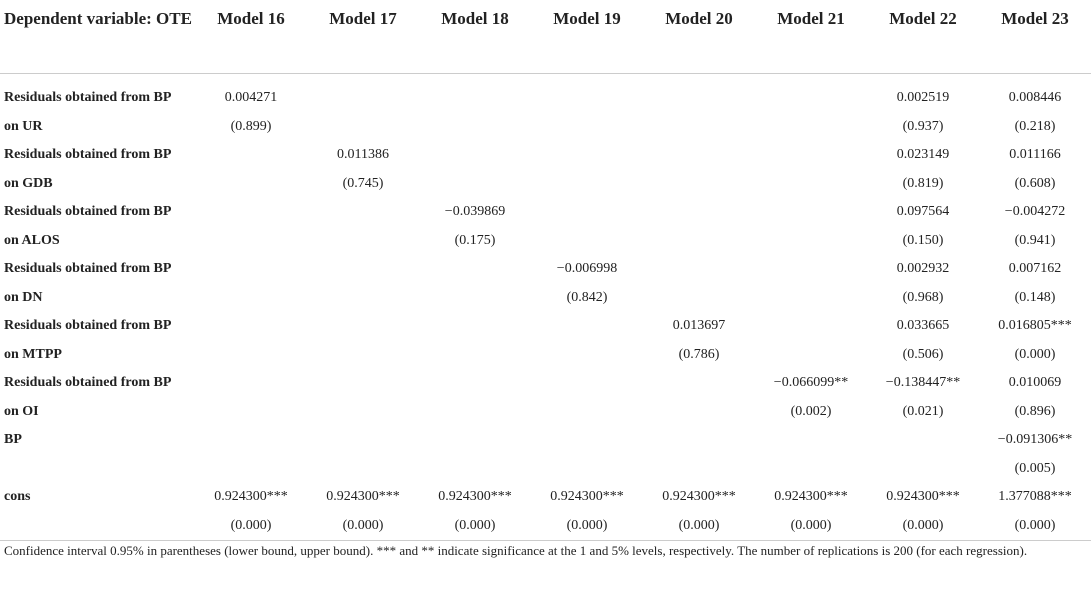 The image size is (1091, 591). Describe the element at coordinates (699, 37) in the screenshot. I see `column-header: Model 20` at that location.